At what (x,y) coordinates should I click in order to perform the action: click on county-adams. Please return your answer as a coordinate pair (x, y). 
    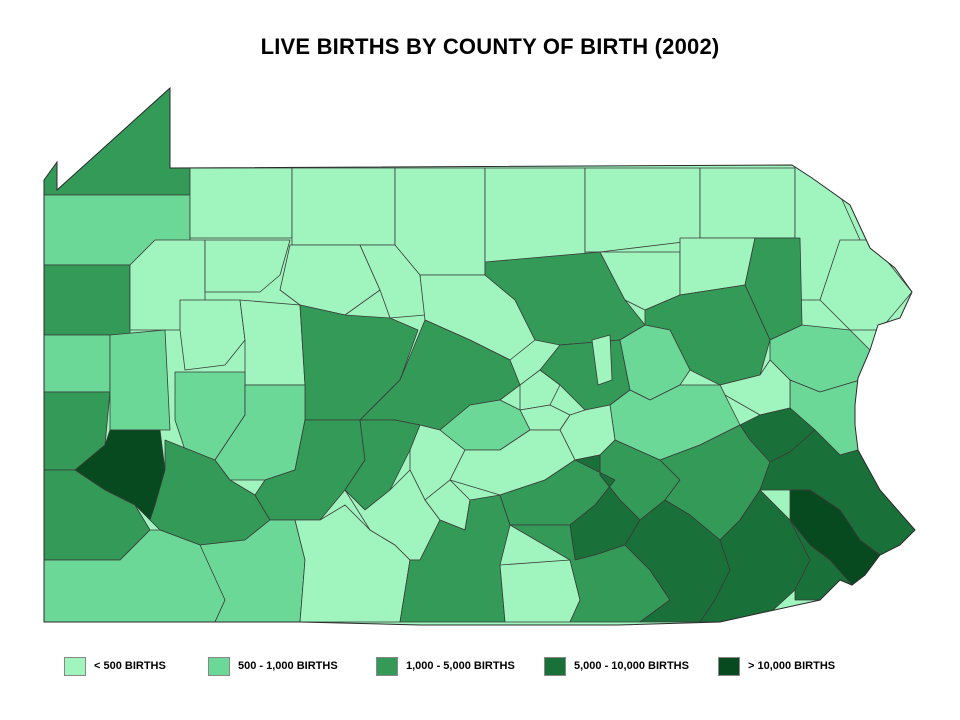
    Looking at the image, I should click on (540, 591).